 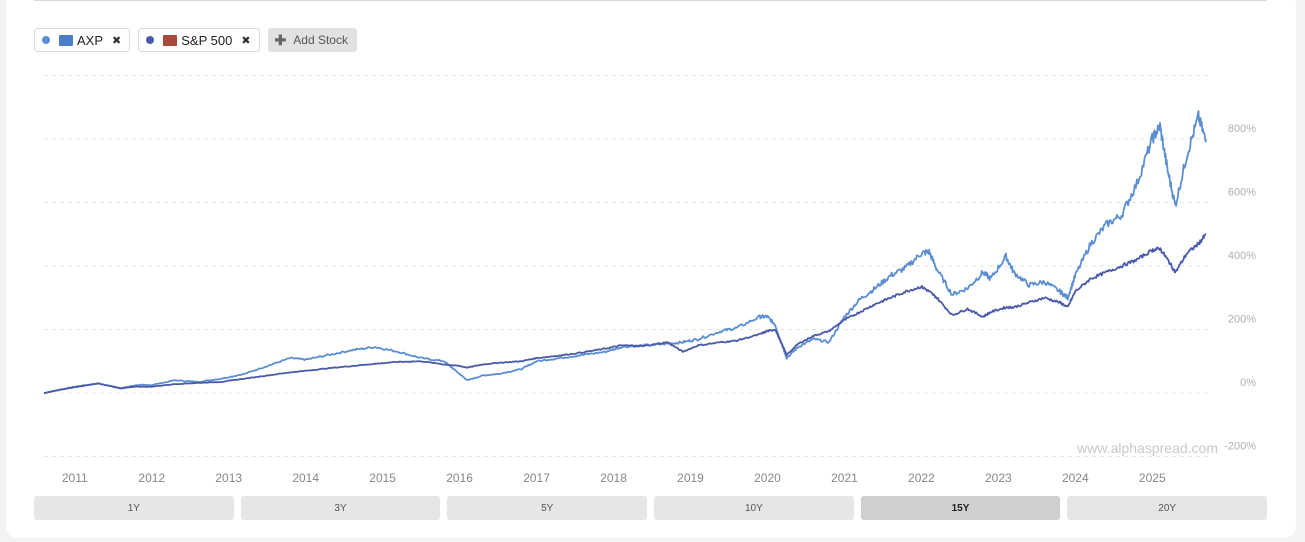 What do you see at coordinates (1167, 508) in the screenshot?
I see `range-button-20y: 20Y` at bounding box center [1167, 508].